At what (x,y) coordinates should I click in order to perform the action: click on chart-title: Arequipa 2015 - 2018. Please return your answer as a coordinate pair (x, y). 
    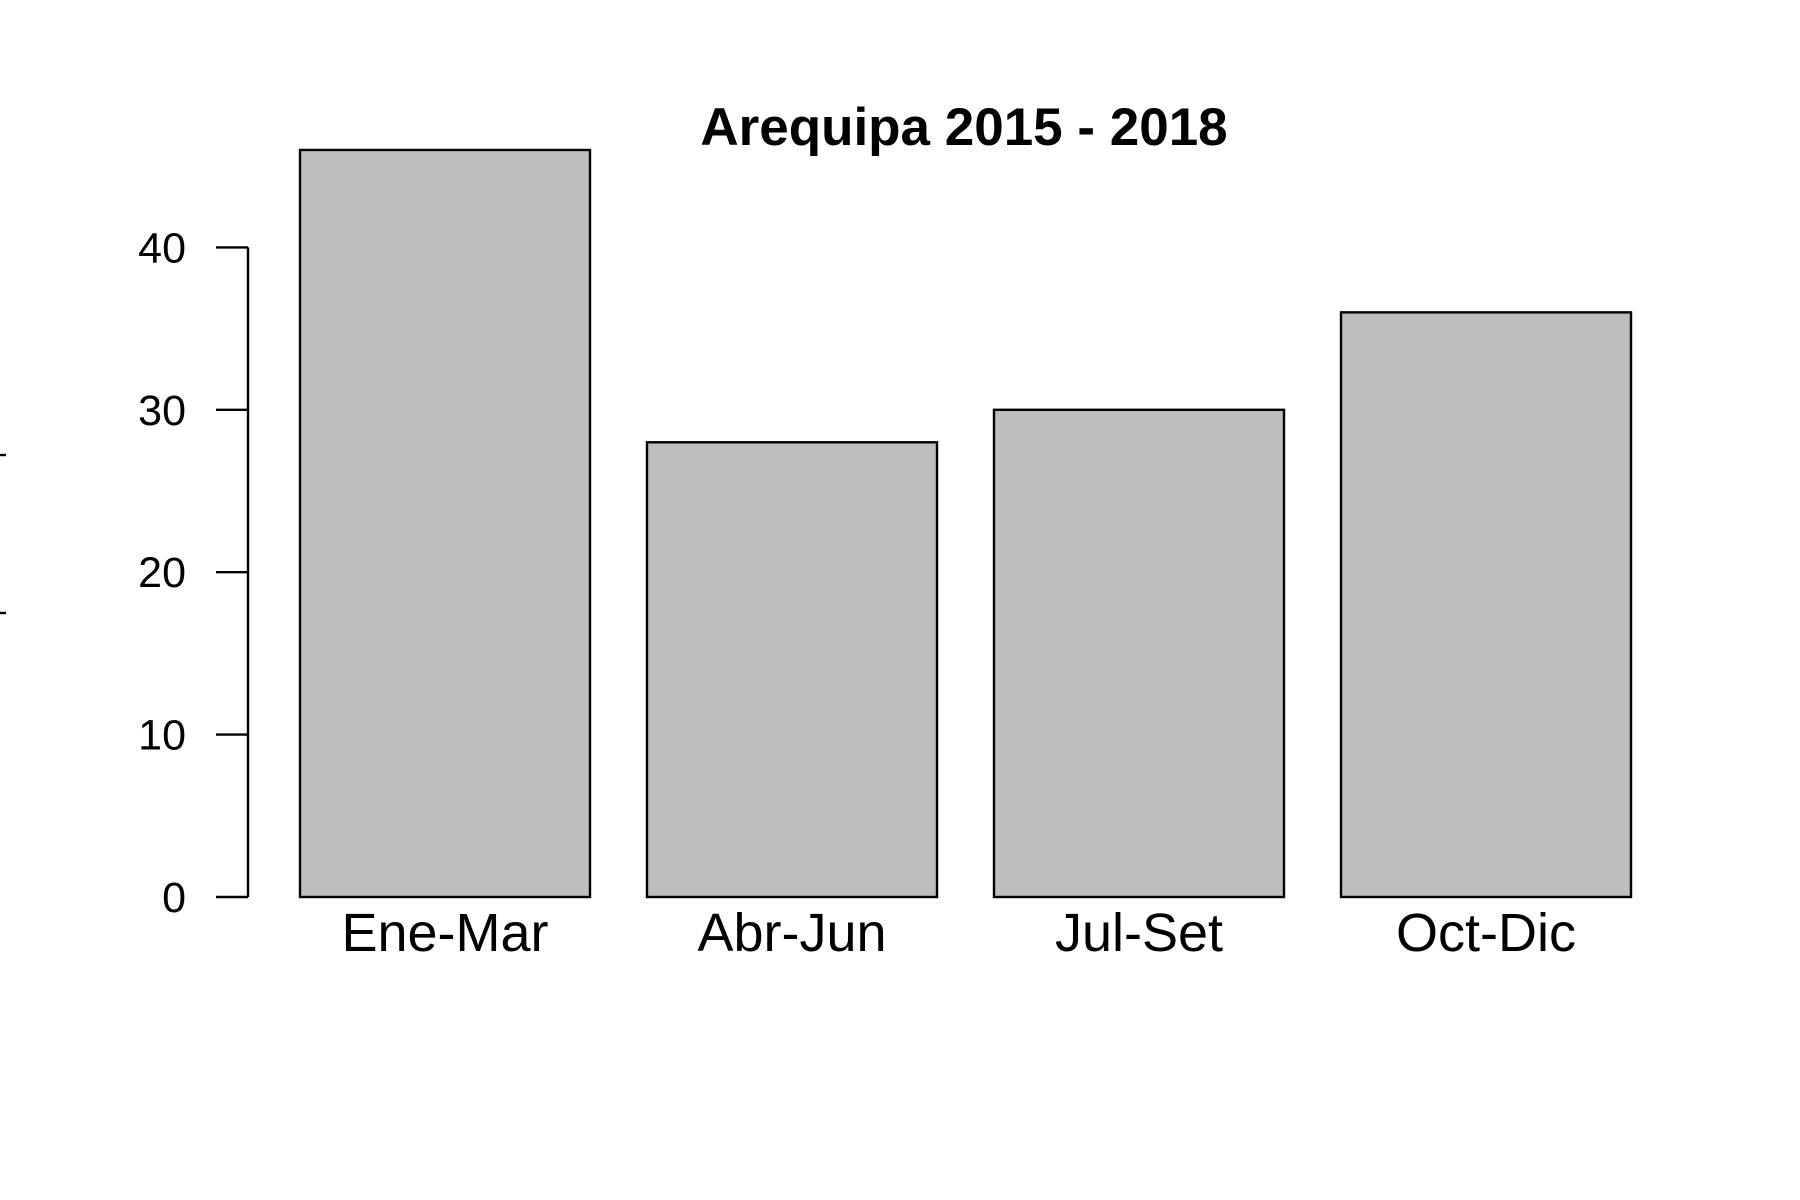
    Looking at the image, I should click on (963, 127).